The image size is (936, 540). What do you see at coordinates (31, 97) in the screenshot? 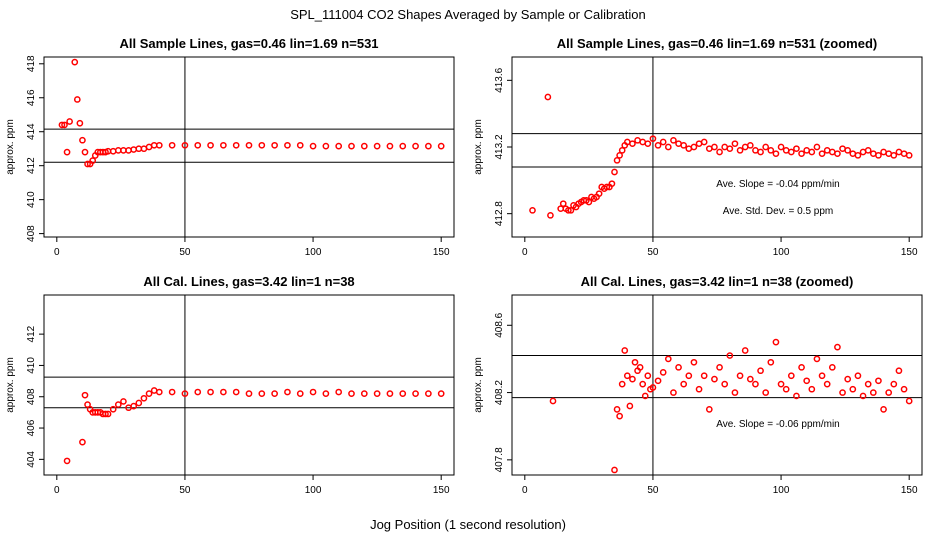
I see `y-tick-label: 416` at bounding box center [31, 97].